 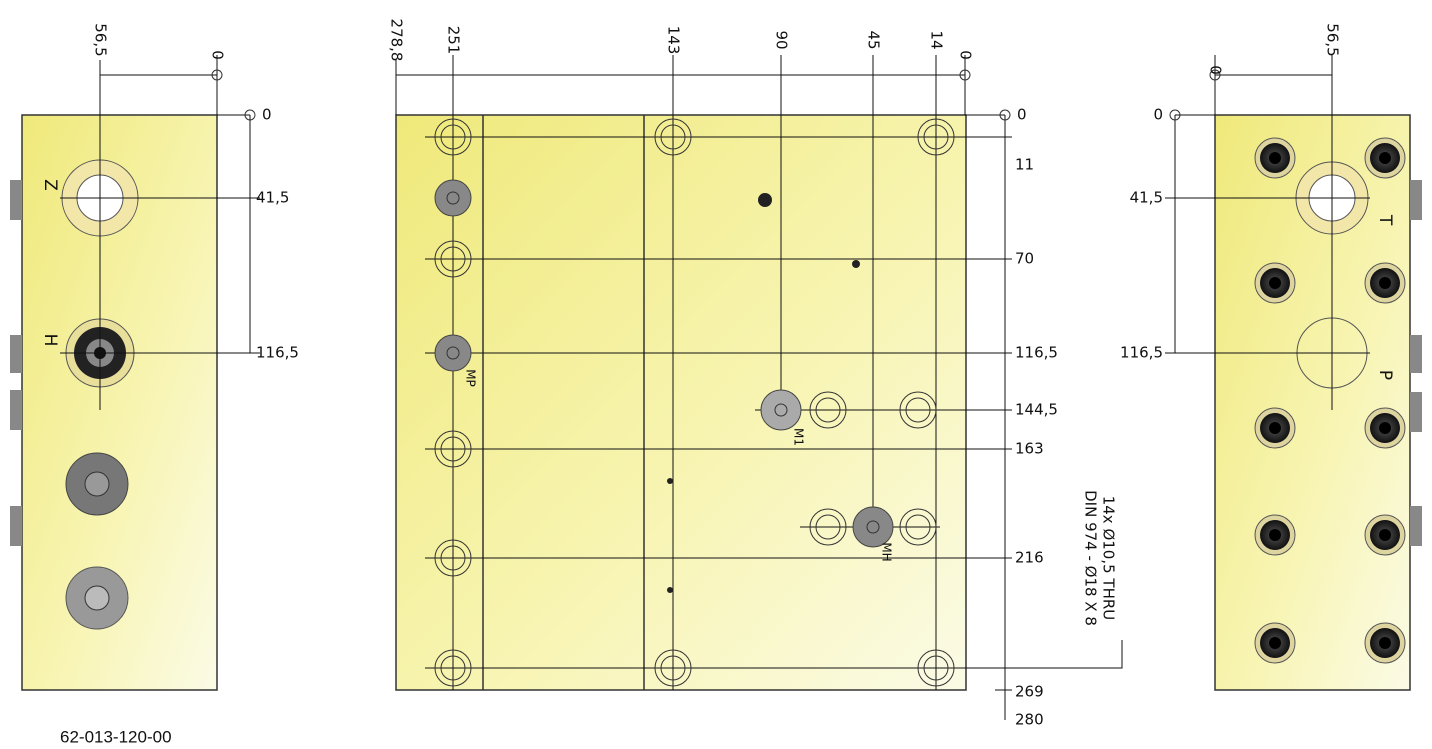 I want to click on dim: 280, so click(x=1029, y=720).